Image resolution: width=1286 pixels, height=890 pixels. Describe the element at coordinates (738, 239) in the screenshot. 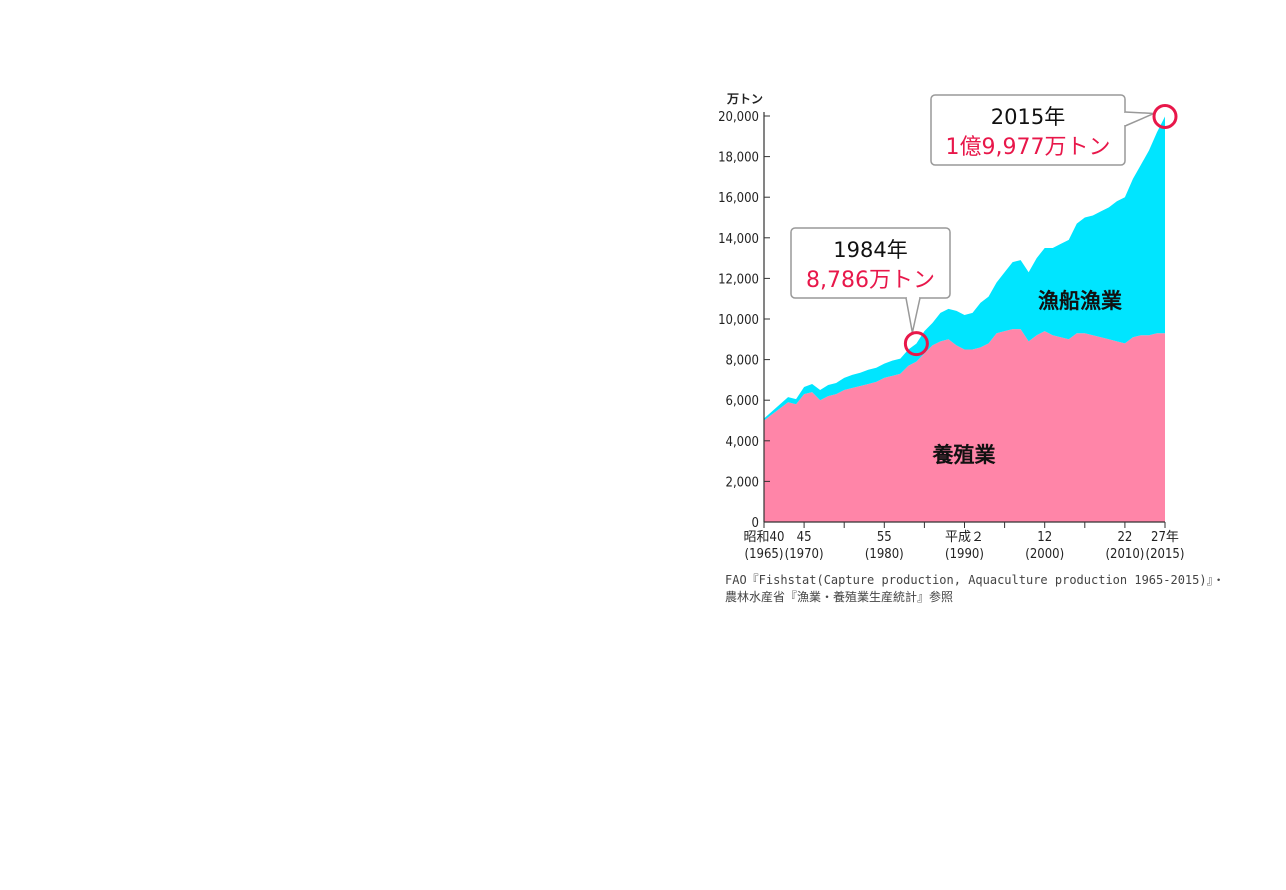

I see `y-tick-label: 14,000` at that location.